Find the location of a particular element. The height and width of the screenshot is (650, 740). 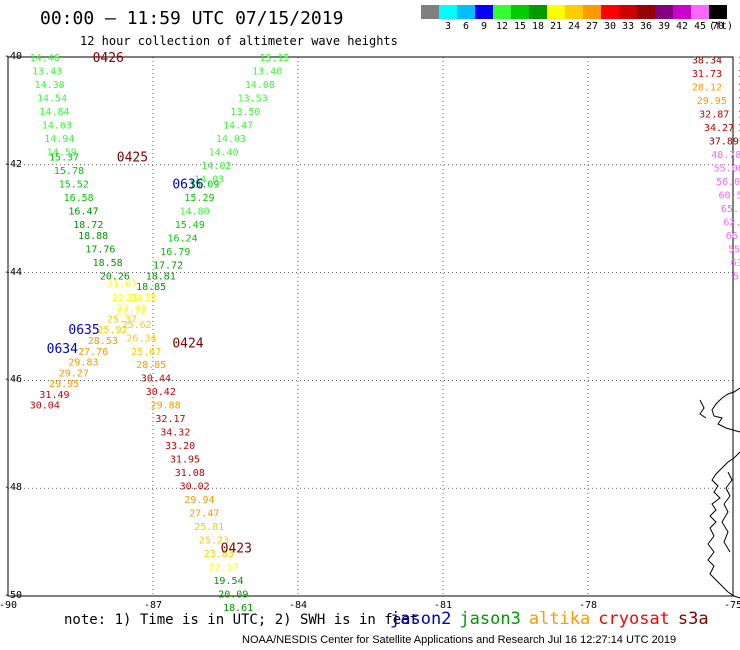

latitude-label: -48 is located at coordinates (13, 488).